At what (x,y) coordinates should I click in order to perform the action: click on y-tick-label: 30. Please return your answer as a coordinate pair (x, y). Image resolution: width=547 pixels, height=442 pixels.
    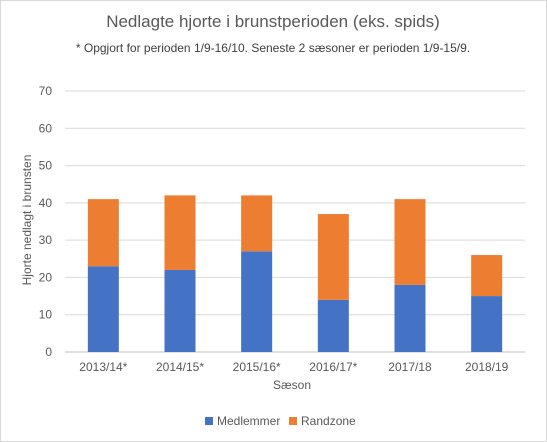
    Looking at the image, I should click on (46, 240).